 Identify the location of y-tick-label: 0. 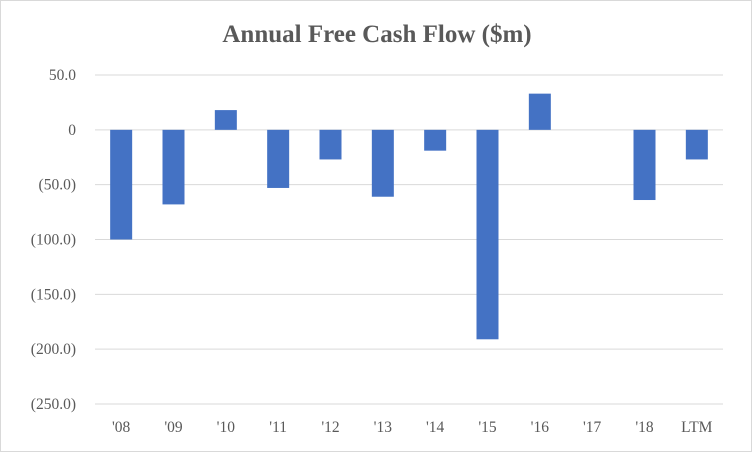
(72, 130).